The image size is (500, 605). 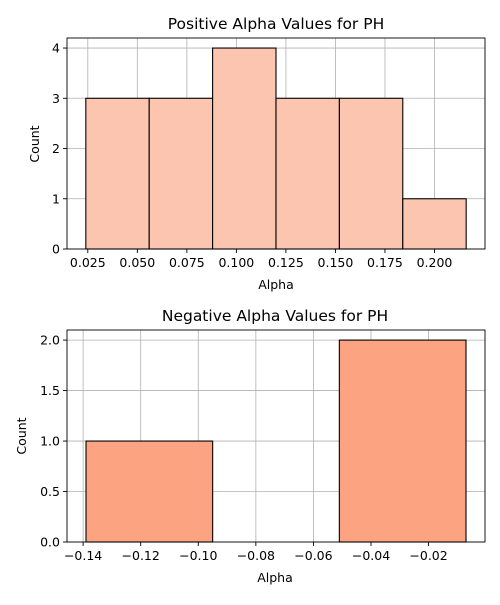 What do you see at coordinates (50, 441) in the screenshot?
I see `y-tick-label: 1.0` at bounding box center [50, 441].